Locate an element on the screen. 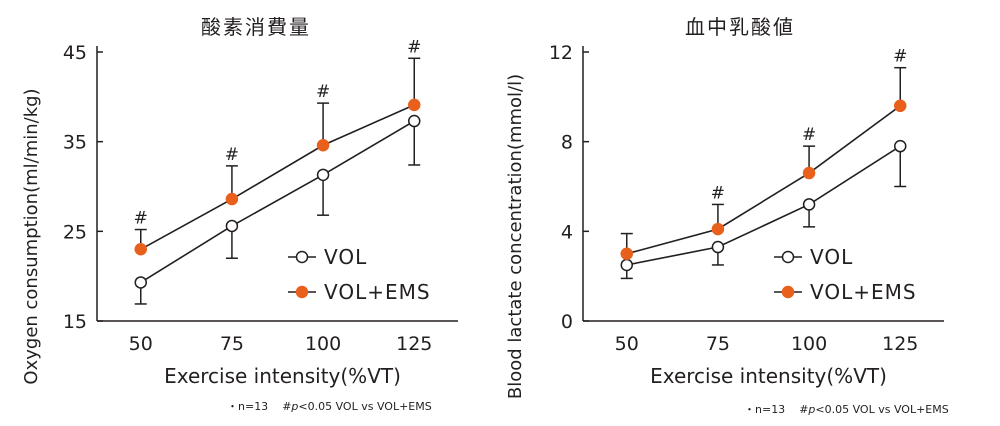 This screenshot has height=426, width=1000. y-axis-label: Oxygen consumption(ml/min/kg) is located at coordinates (31, 236).